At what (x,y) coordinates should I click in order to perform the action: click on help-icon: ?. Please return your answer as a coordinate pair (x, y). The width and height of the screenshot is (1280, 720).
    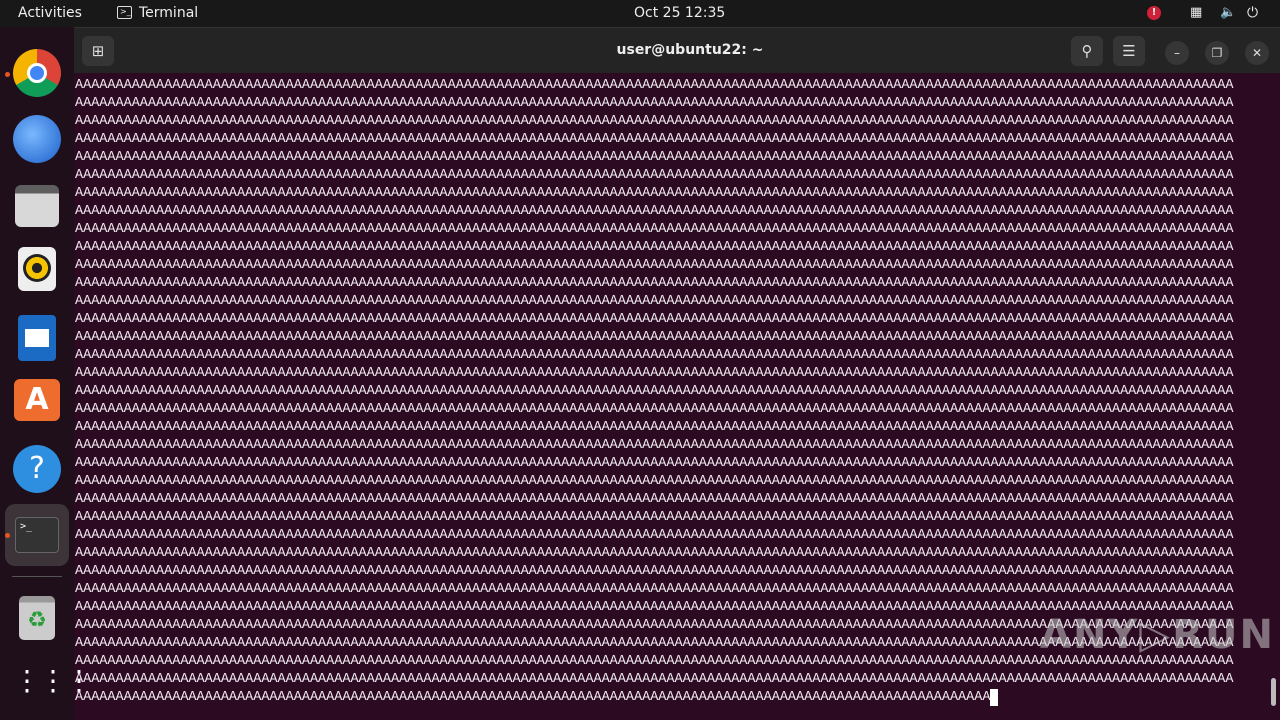
    Looking at the image, I should click on (37, 469).